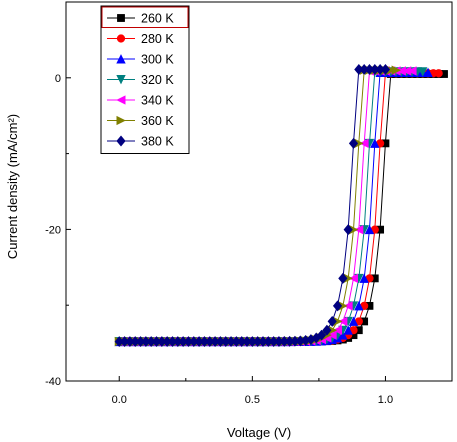 Image resolution: width=457 pixels, height=442 pixels. What do you see at coordinates (157, 39) in the screenshot?
I see `legend-label: 280 K` at bounding box center [157, 39].